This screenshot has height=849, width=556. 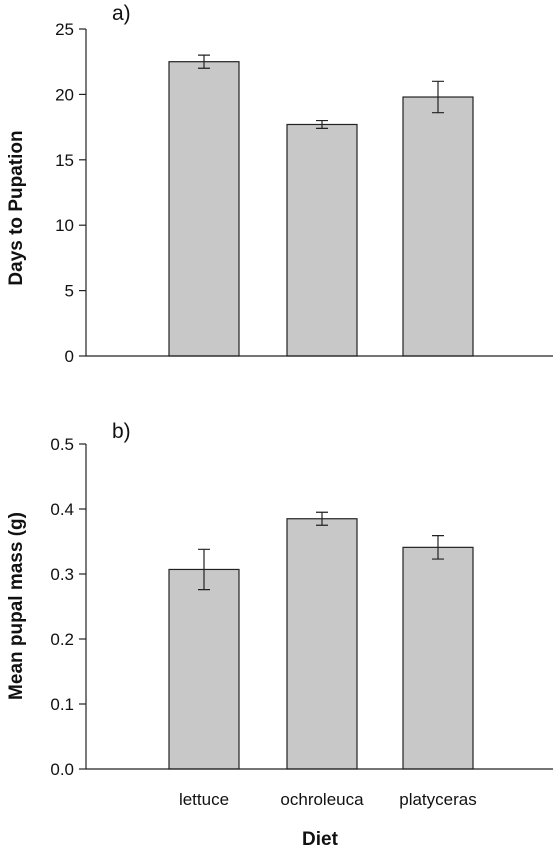 I want to click on panel-b-error-bar-lettuce, so click(x=204, y=569).